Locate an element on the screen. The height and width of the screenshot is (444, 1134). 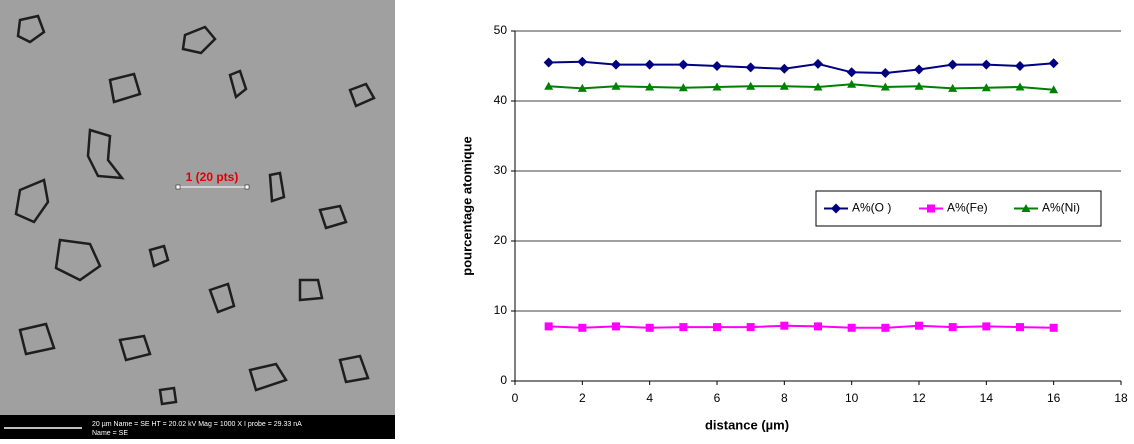
info-bar is located at coordinates (197, 427).